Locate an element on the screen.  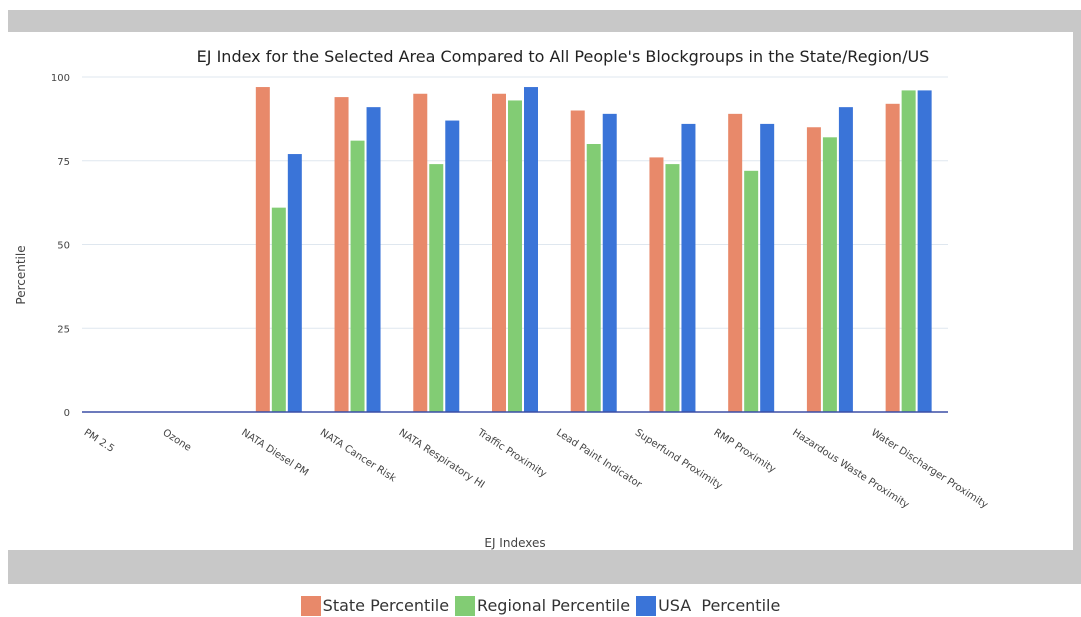
x-tick-label: NATA Diesel PM is located at coordinates (274, 452).